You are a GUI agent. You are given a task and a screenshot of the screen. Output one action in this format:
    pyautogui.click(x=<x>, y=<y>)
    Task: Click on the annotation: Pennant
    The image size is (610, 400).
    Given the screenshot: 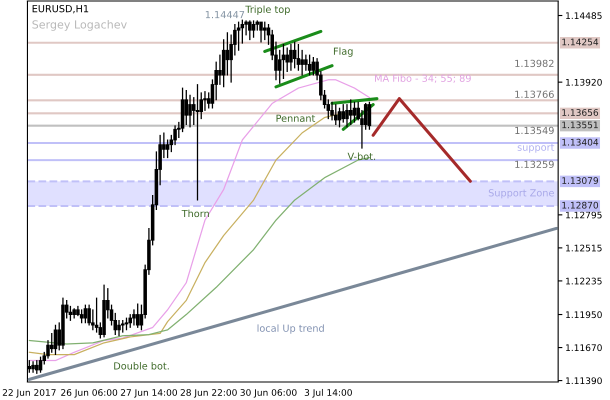 What is the action you would take?
    pyautogui.click(x=296, y=118)
    